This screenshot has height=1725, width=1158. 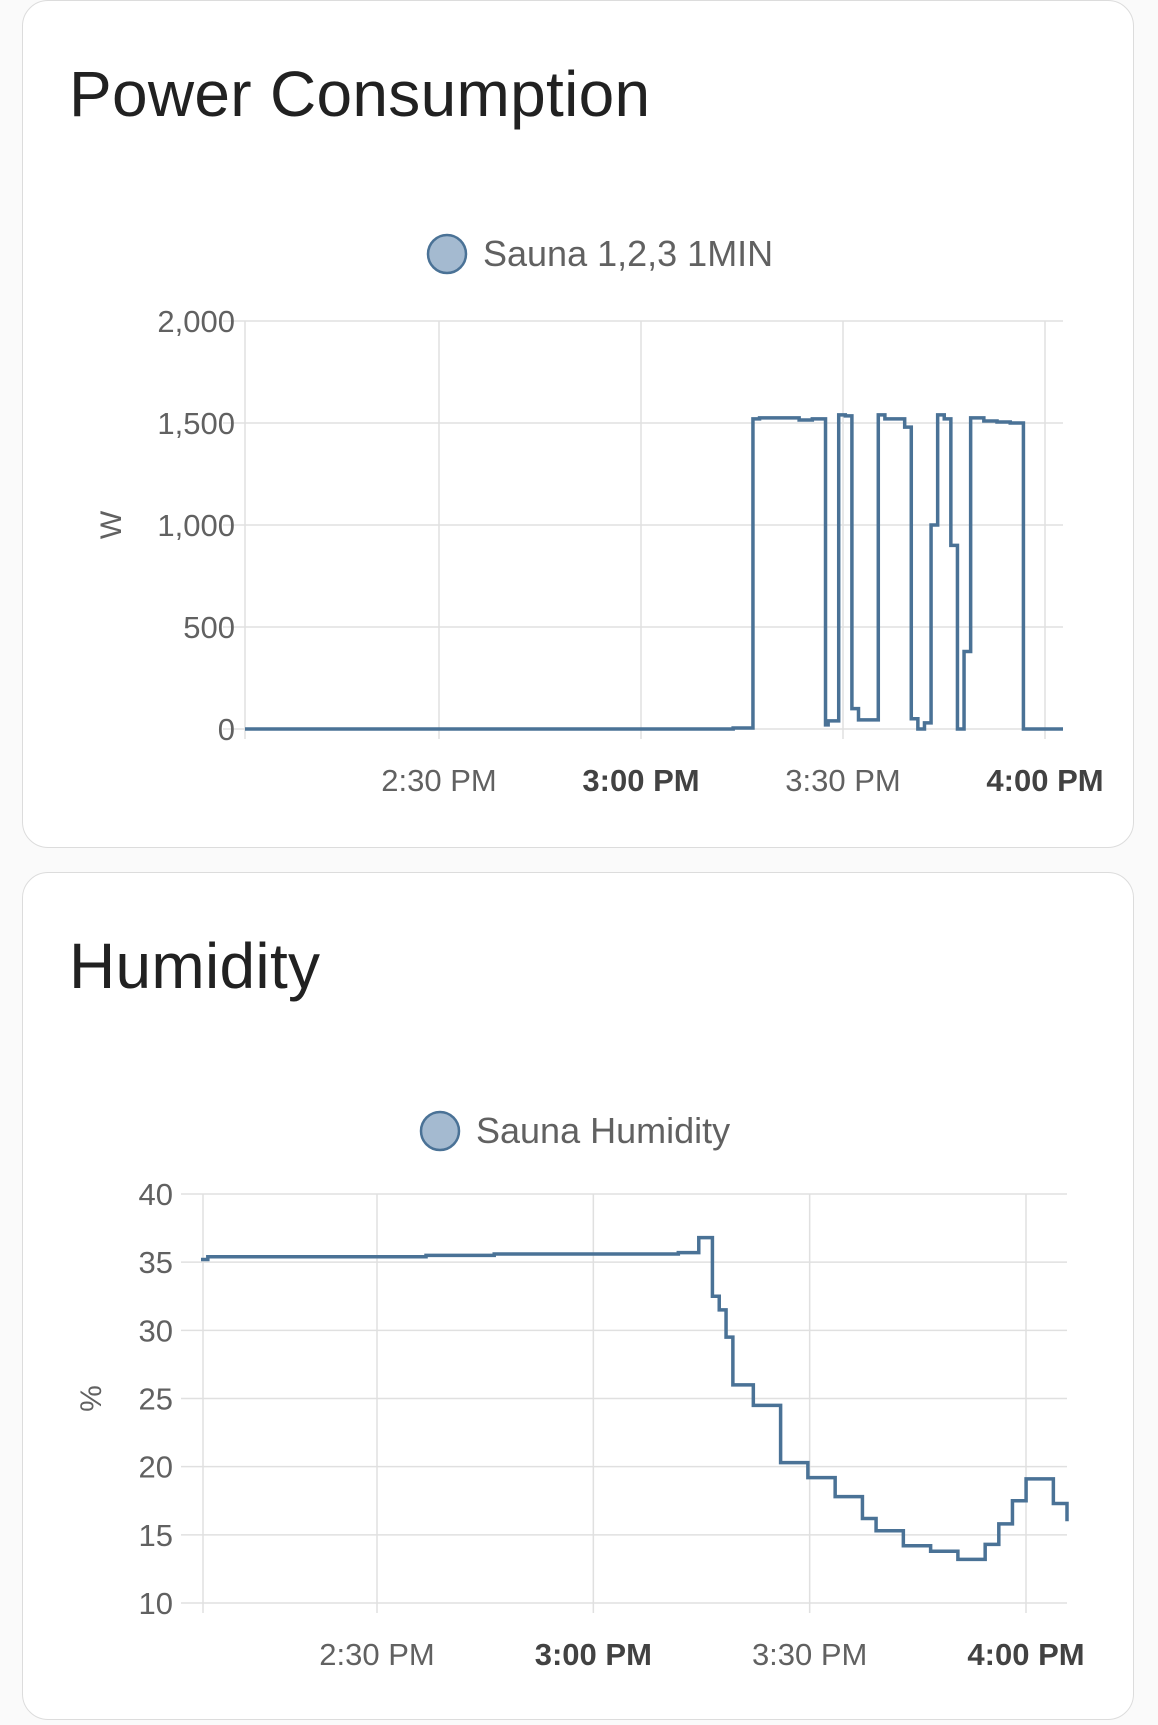 What do you see at coordinates (91, 1398) in the screenshot?
I see `y-axis-title: %` at bounding box center [91, 1398].